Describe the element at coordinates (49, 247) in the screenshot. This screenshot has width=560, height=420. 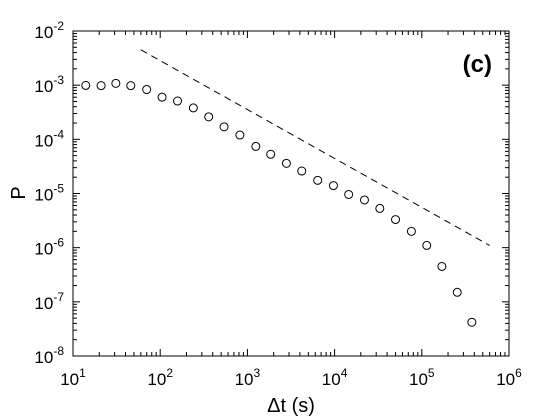
I see `y-tick-label: 10⁻⁶` at that location.